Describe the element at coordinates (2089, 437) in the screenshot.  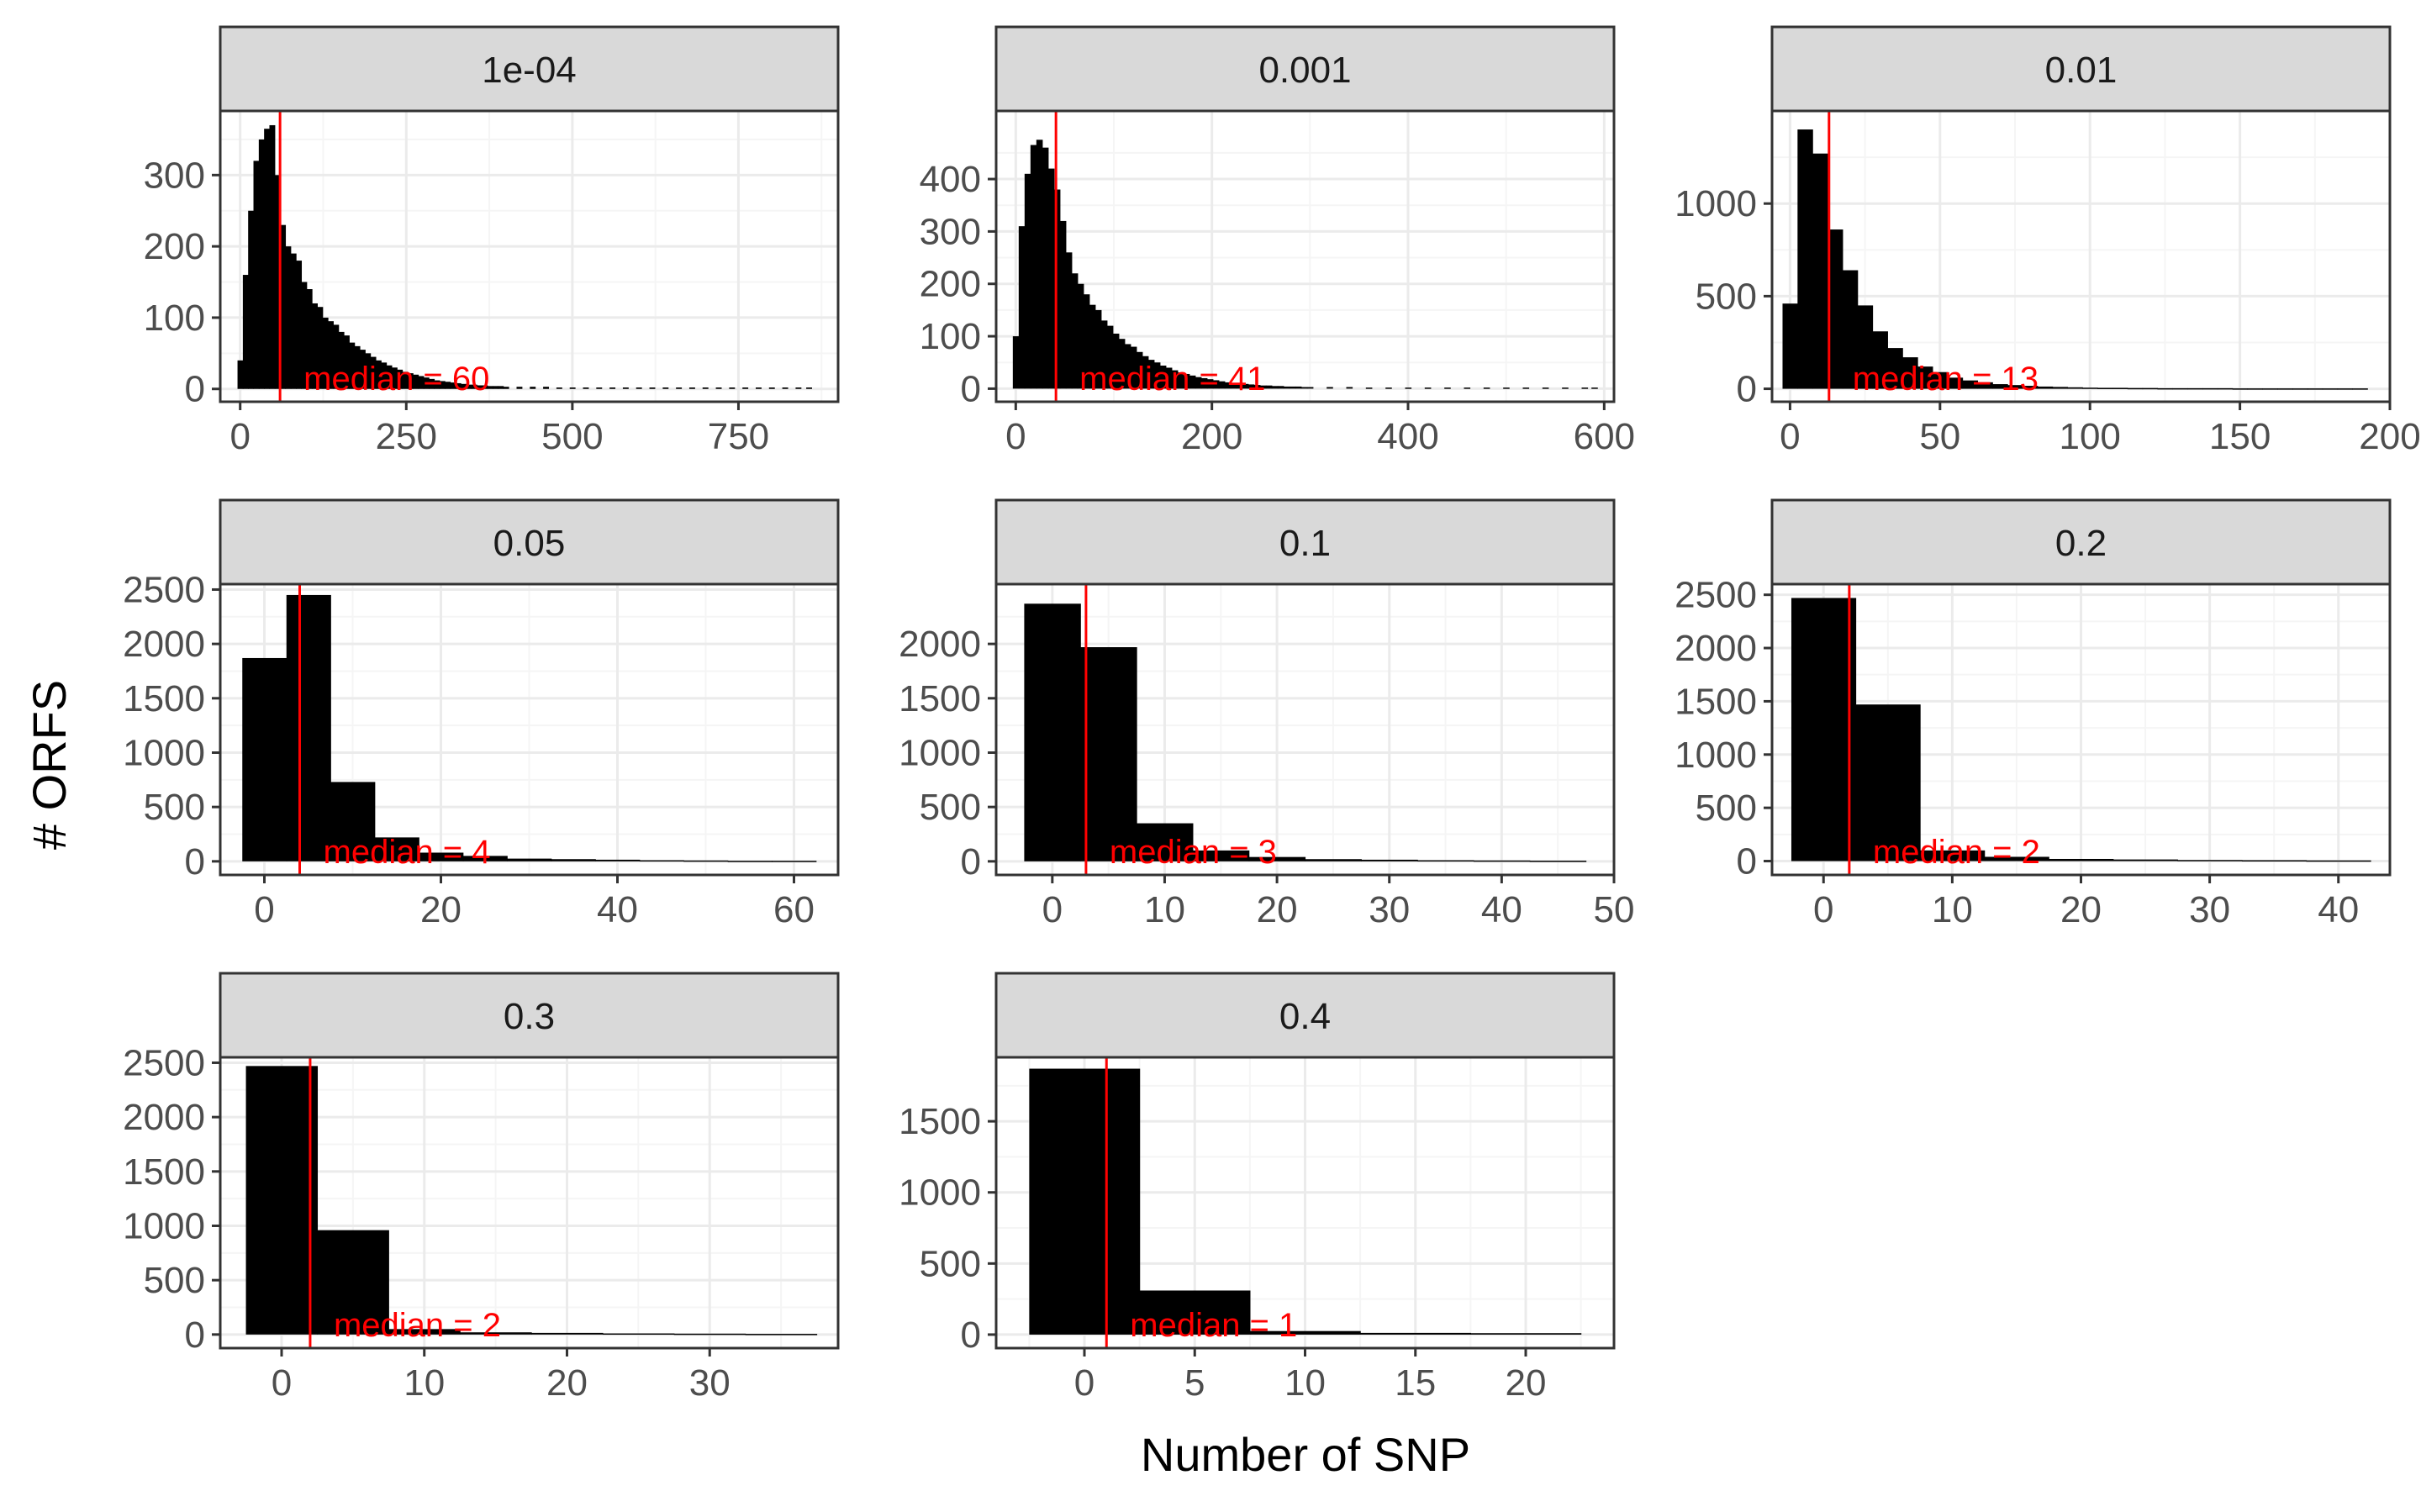
I see `x-tick-label: 100` at that location.